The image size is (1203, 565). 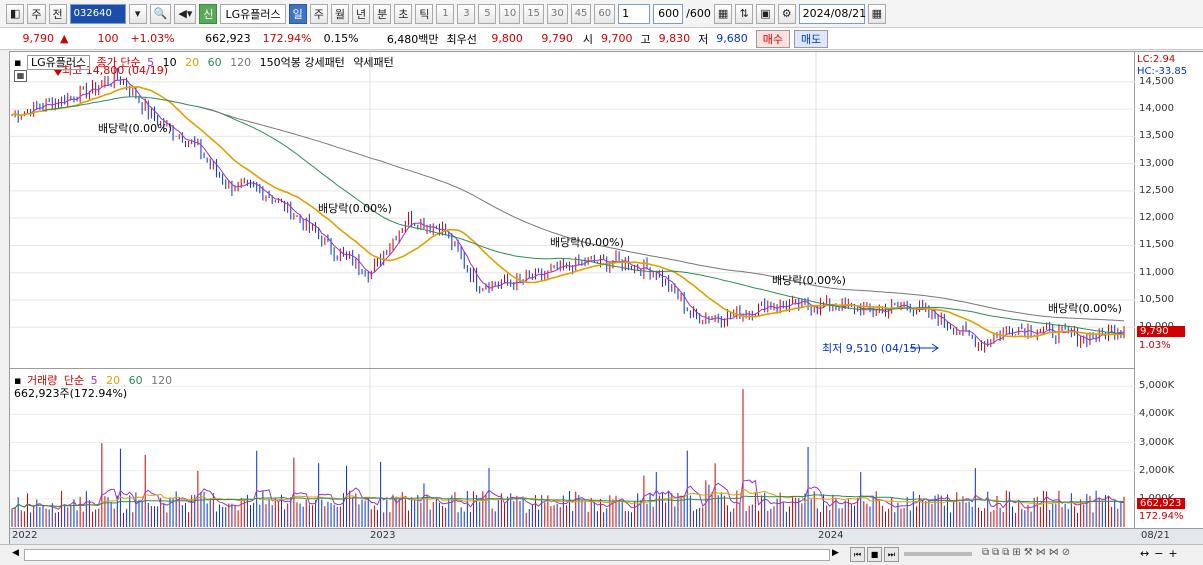 What do you see at coordinates (253, 13) in the screenshot?
I see `stock-name: LG유플러스` at bounding box center [253, 13].